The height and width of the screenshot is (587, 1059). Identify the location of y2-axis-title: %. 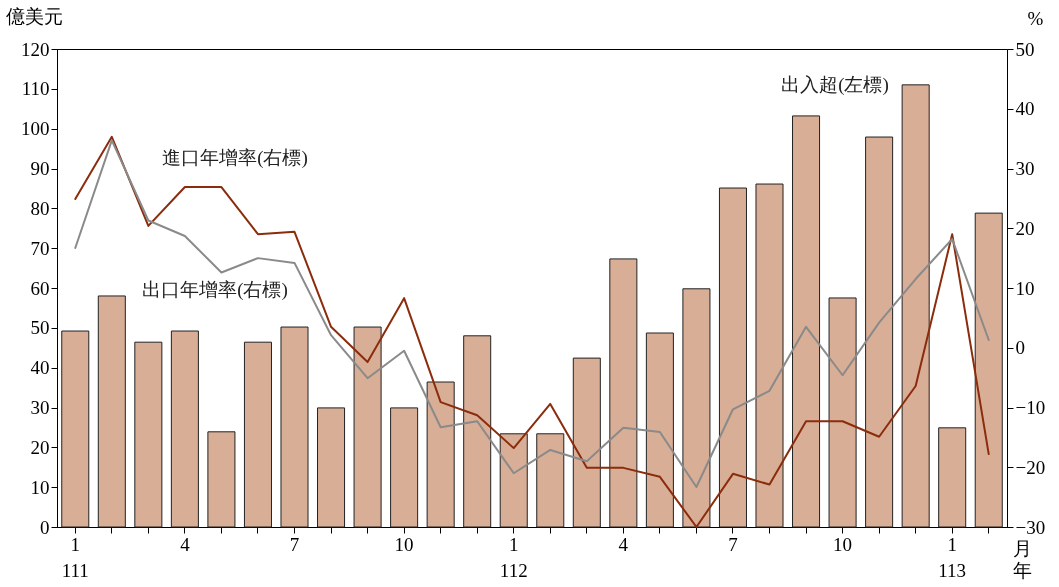
(1035, 18).